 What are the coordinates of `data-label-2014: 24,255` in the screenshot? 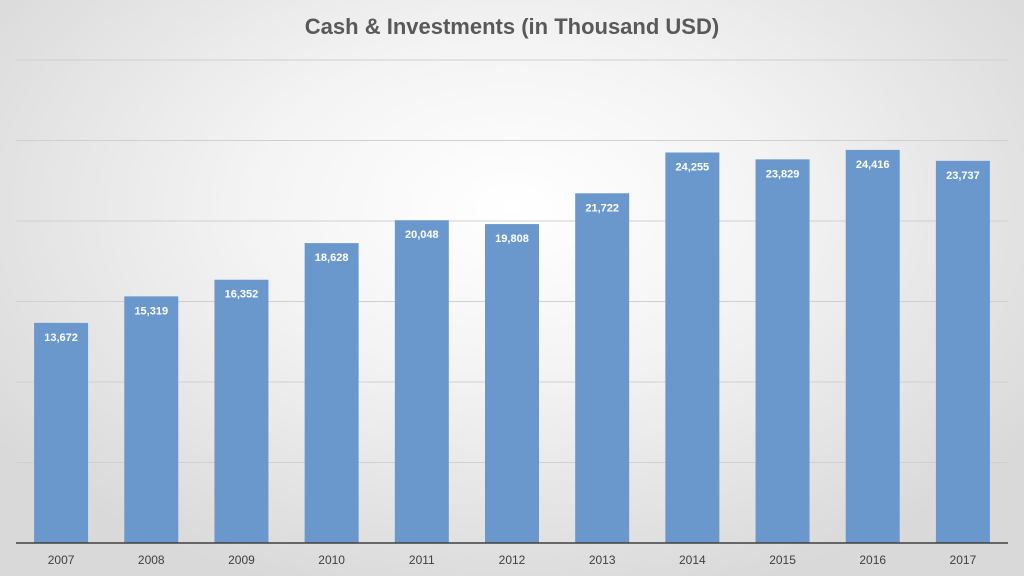 It's located at (693, 167).